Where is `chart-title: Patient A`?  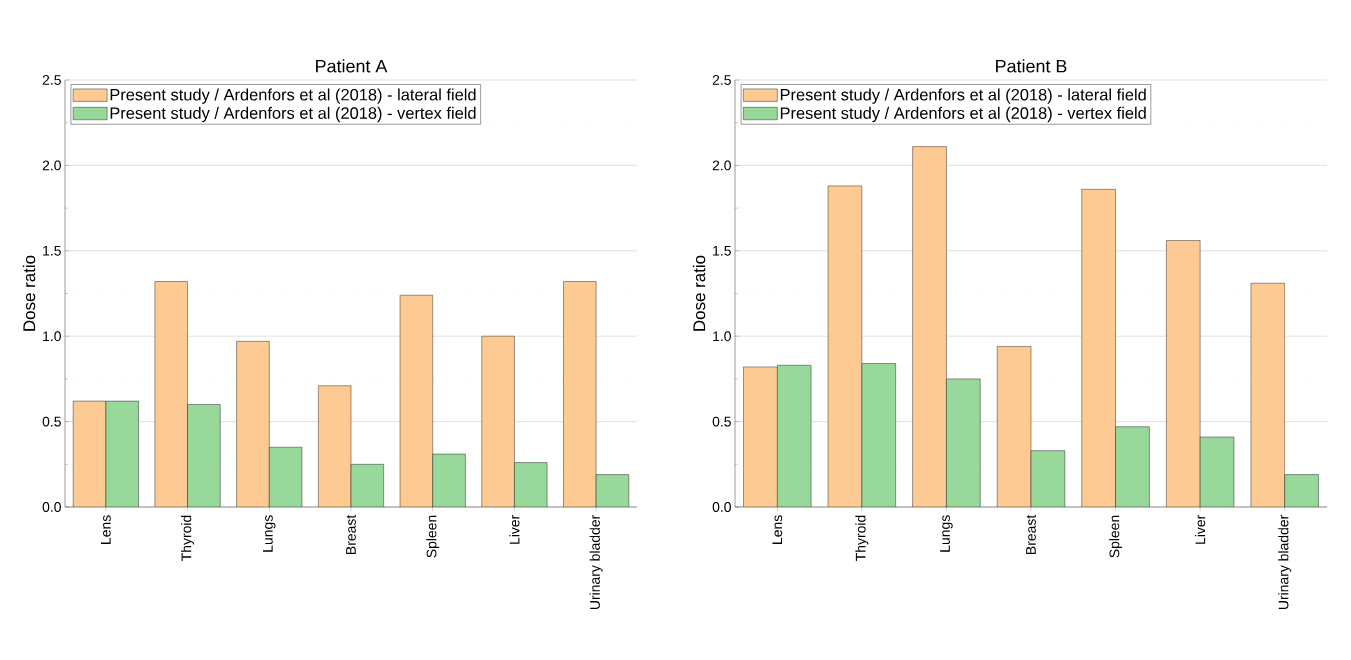
chart-title: Patient A is located at coordinates (352, 66).